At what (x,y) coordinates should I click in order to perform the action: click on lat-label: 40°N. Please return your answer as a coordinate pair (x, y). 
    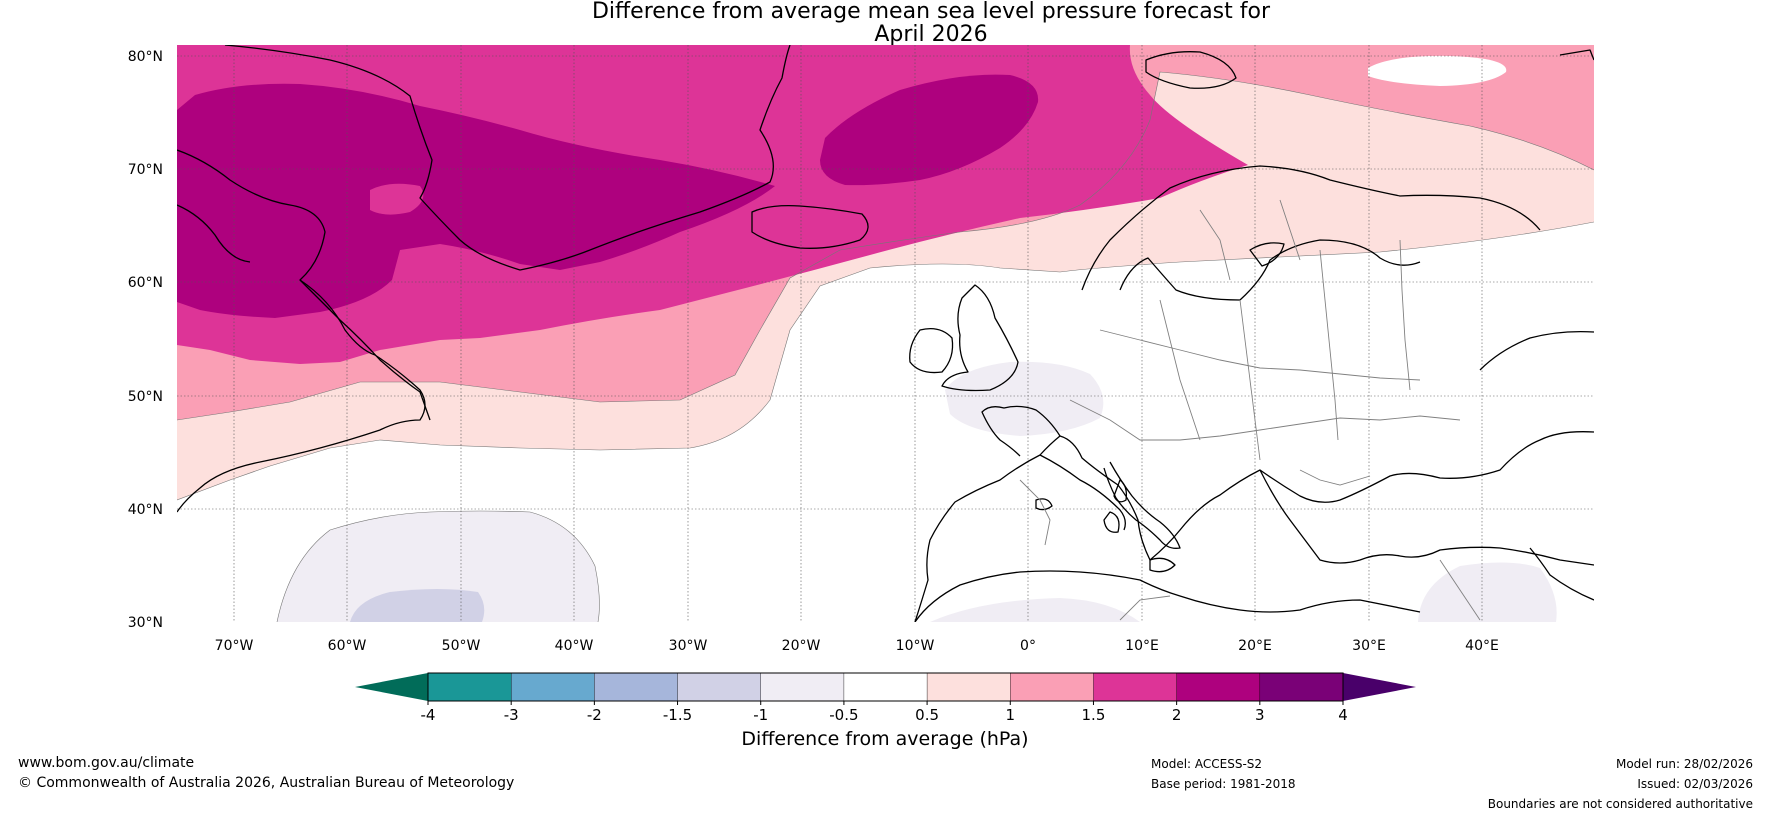
    Looking at the image, I should click on (145, 510).